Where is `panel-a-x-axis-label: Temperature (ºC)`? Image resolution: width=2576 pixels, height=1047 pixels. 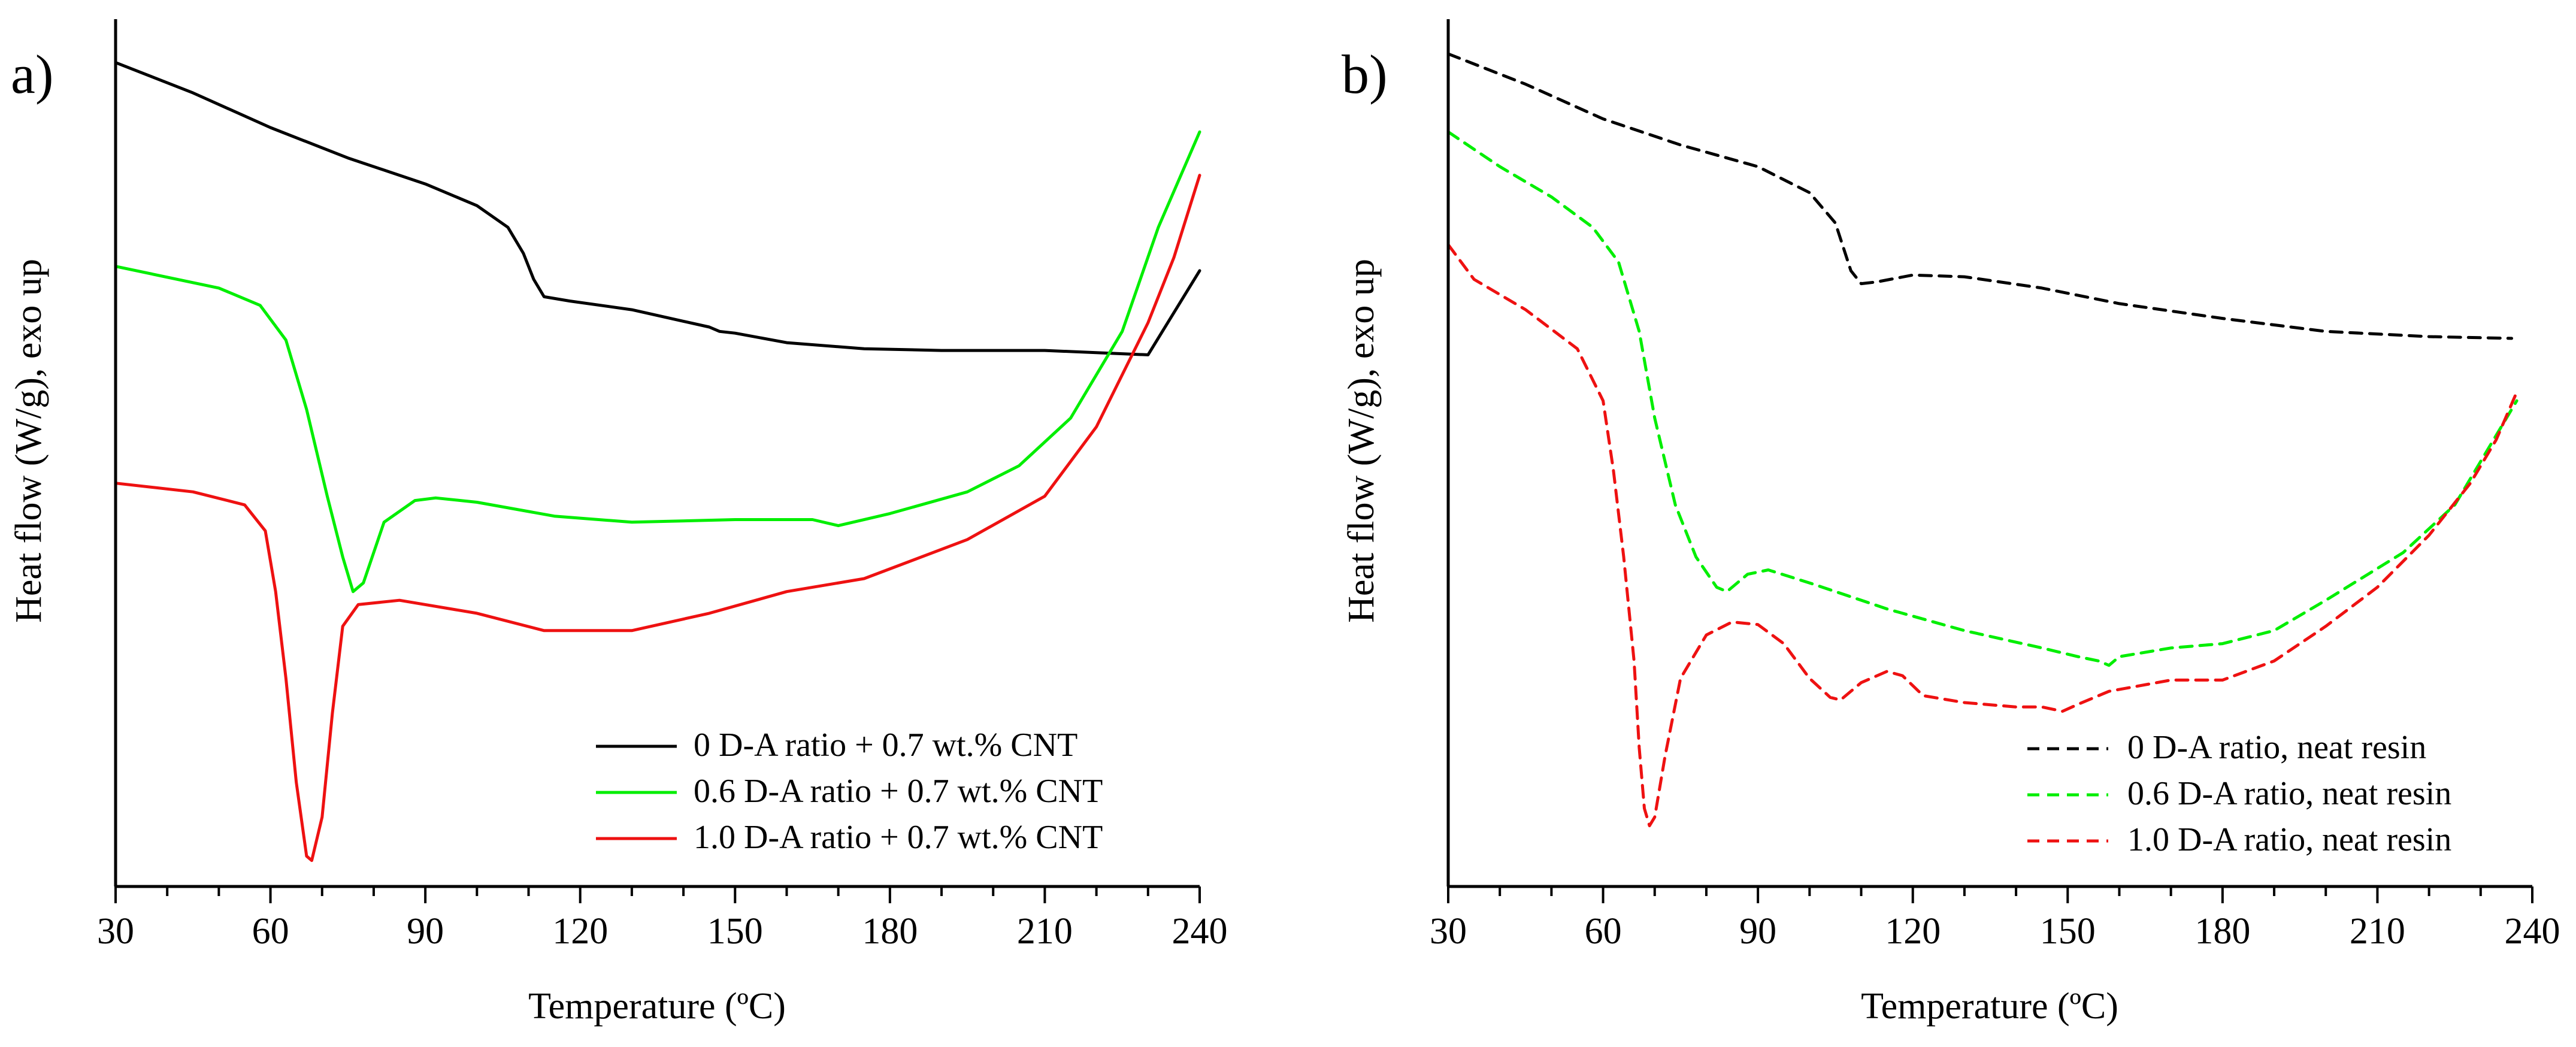
panel-a-x-axis-label: Temperature (ºC) is located at coordinates (657, 1007).